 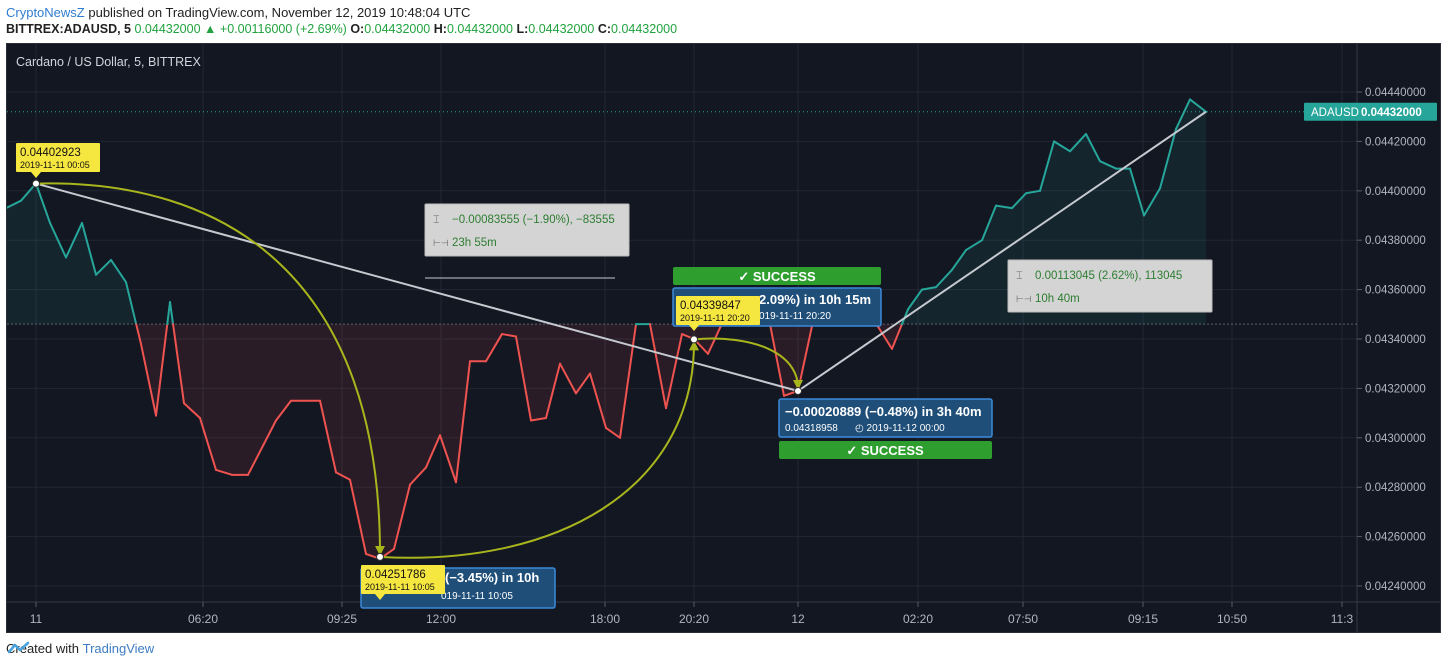 What do you see at coordinates (918, 619) in the screenshot?
I see `time-tick-label: 02:20` at bounding box center [918, 619].